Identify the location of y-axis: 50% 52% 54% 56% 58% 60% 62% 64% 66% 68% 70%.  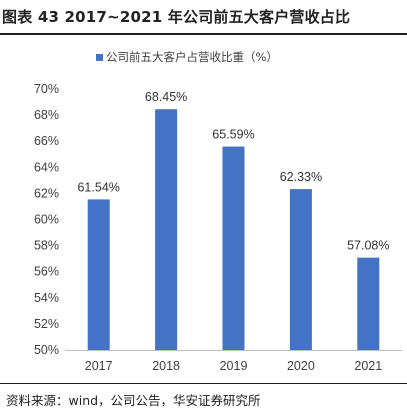
(46, 219).